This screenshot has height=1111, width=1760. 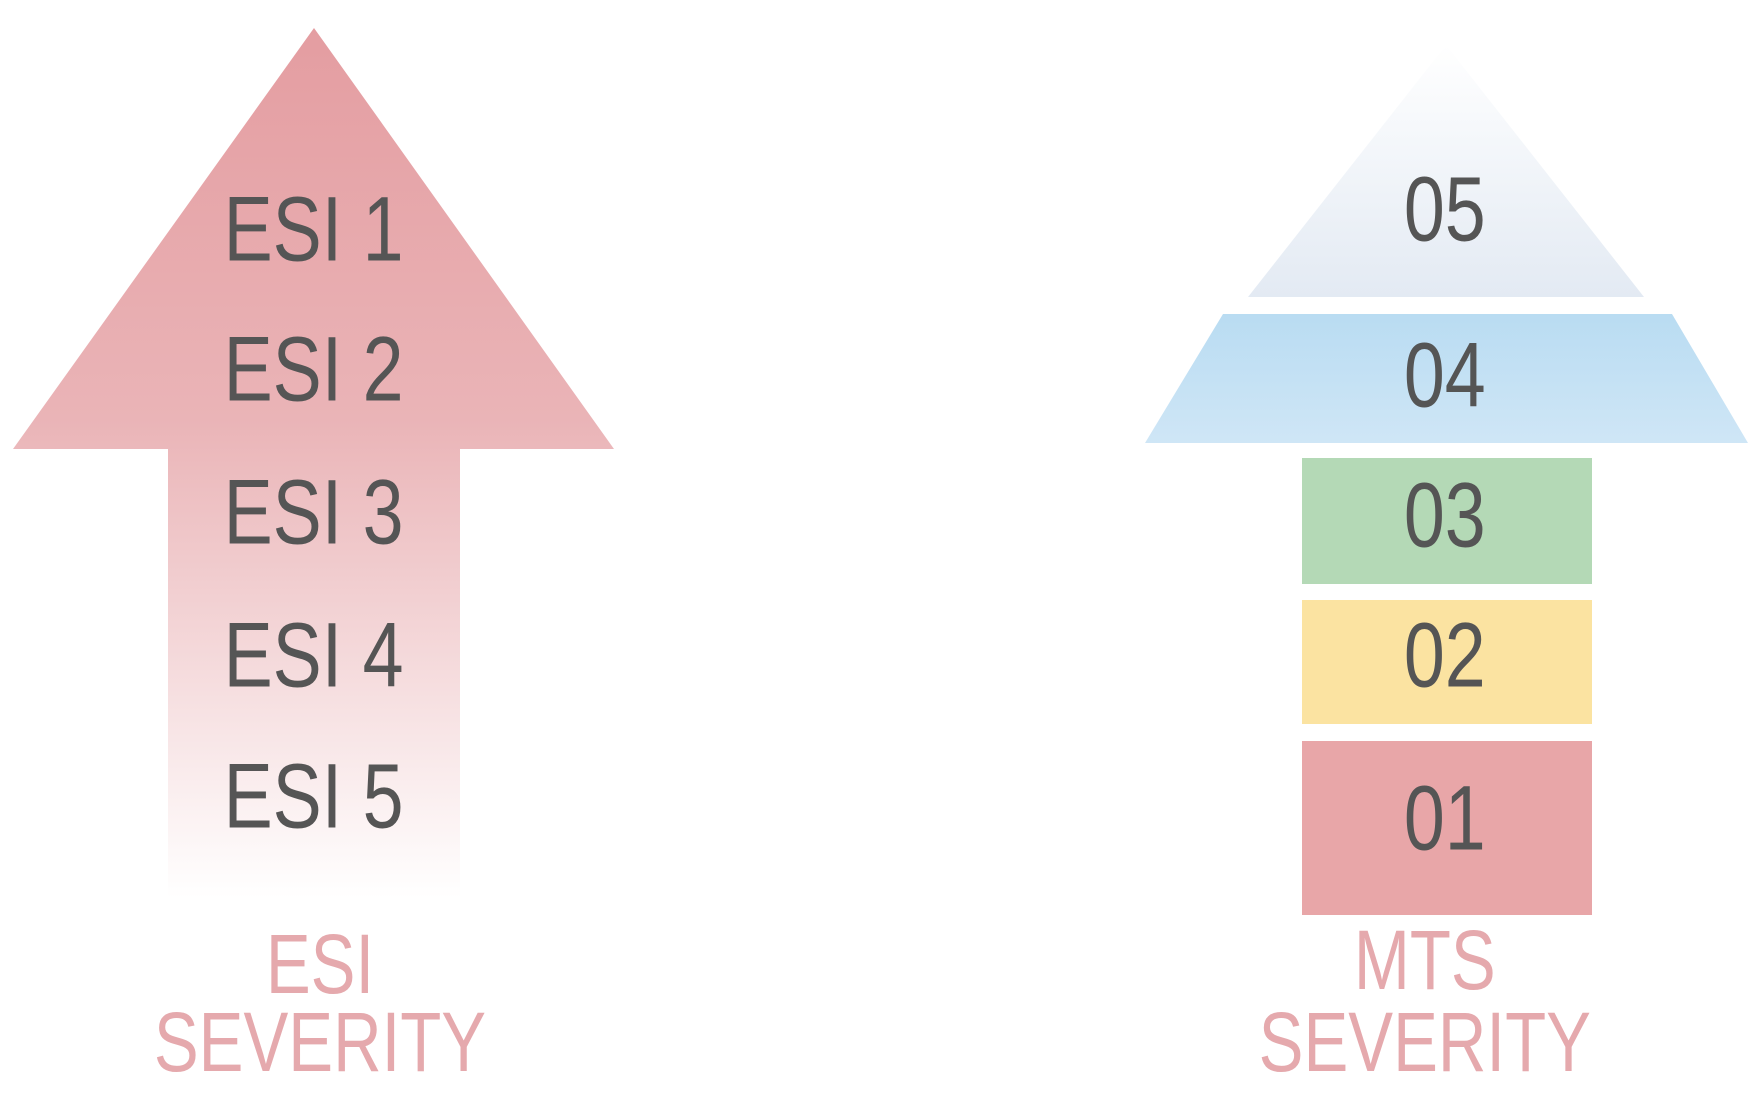 What do you see at coordinates (1445, 654) in the screenshot?
I see `mts-level: 02` at bounding box center [1445, 654].